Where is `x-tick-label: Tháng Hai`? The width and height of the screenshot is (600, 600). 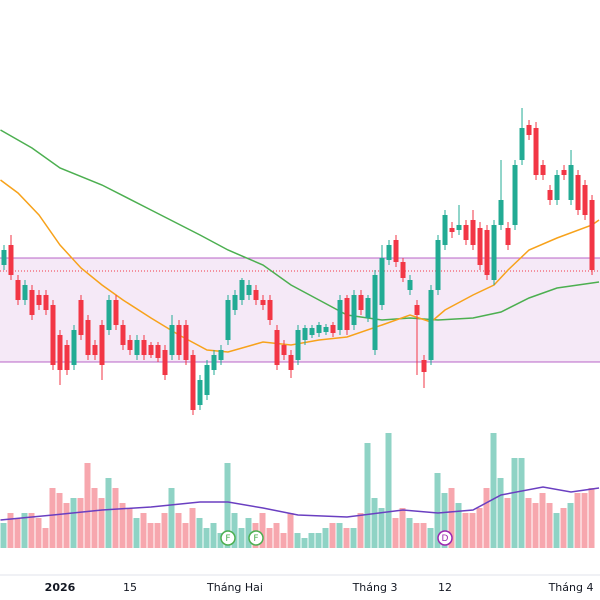
x-tick-label: Tháng Hai is located at coordinates (234, 587).